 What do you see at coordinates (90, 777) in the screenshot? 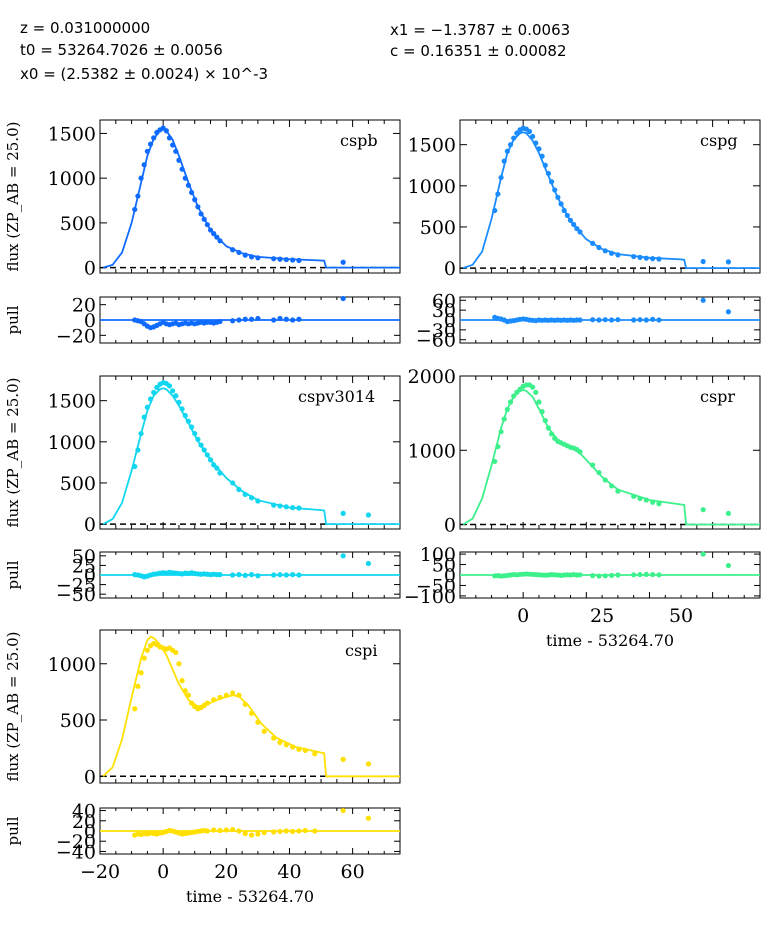
I see `flux-ytick-label: 0` at bounding box center [90, 777].